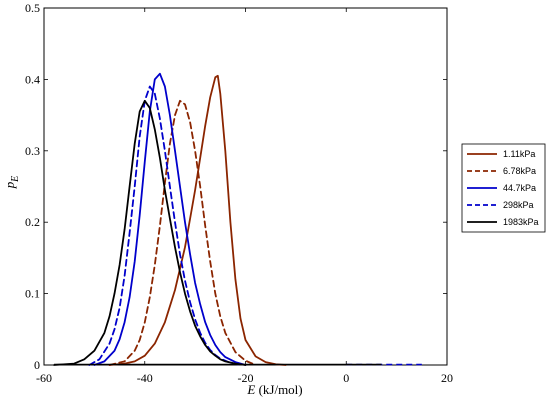  What do you see at coordinates (32, 222) in the screenshot?
I see `y-tick-label: 0.2` at bounding box center [32, 222].